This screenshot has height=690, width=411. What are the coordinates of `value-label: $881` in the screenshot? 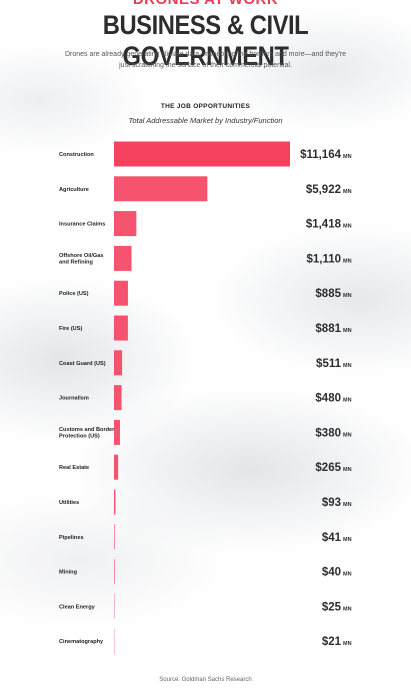 It's located at (328, 329).